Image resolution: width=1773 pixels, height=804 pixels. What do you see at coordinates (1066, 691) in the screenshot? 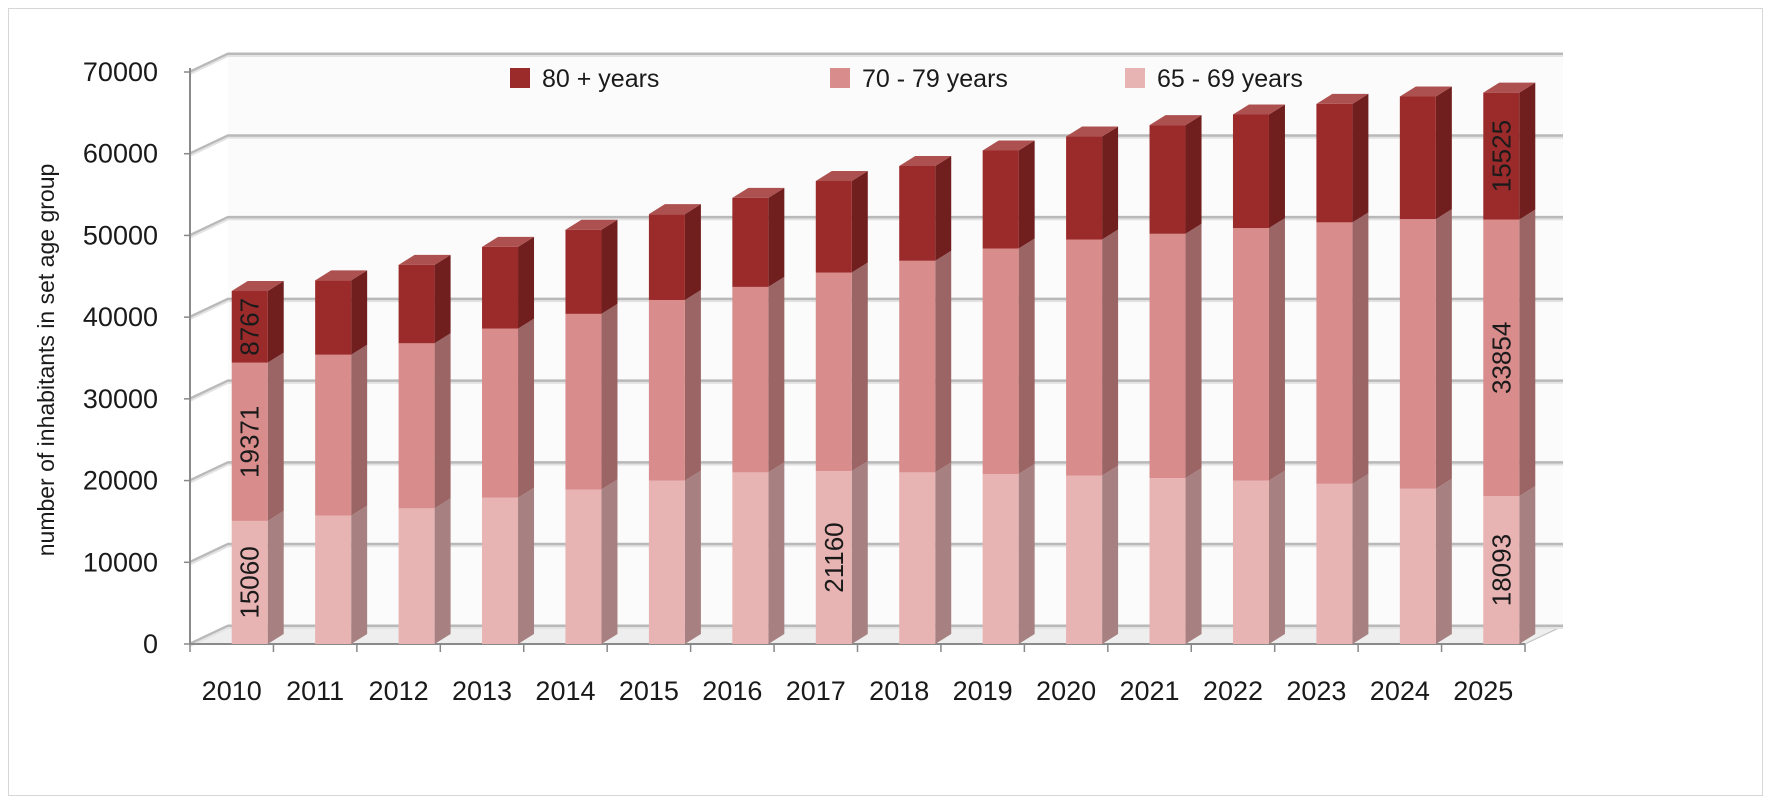
I see `x-tick-label: 2020` at bounding box center [1066, 691].